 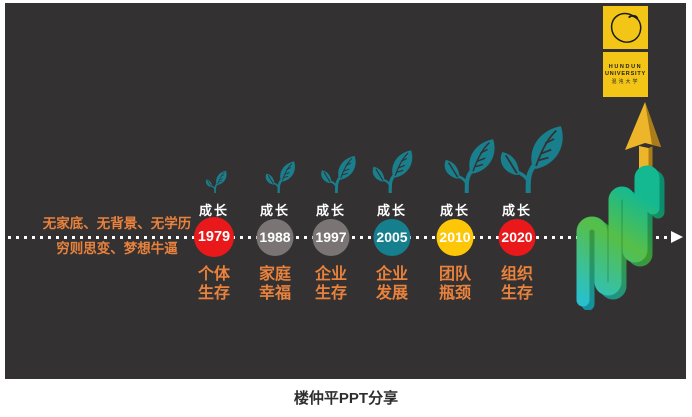 What do you see at coordinates (214, 284) in the screenshot?
I see `milestone-label: 个体 生存` at bounding box center [214, 284].